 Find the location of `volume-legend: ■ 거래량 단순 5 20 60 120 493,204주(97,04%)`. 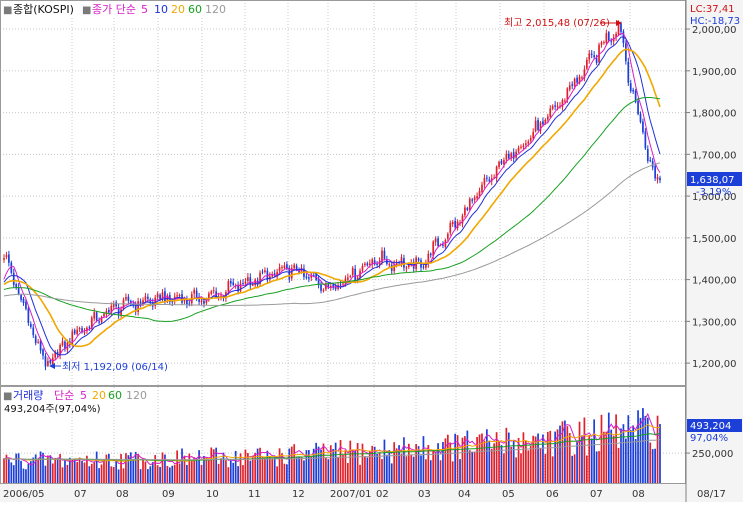

volume-legend: ■ 거래량 단순 5 20 60 120 493,204주(97,04%) is located at coordinates (75, 402).